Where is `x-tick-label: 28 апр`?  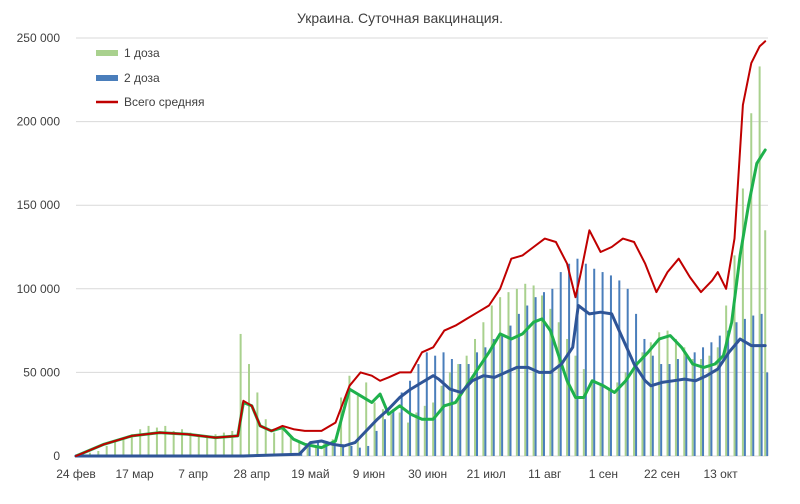
x-tick-label: 28 апр is located at coordinates (252, 474).